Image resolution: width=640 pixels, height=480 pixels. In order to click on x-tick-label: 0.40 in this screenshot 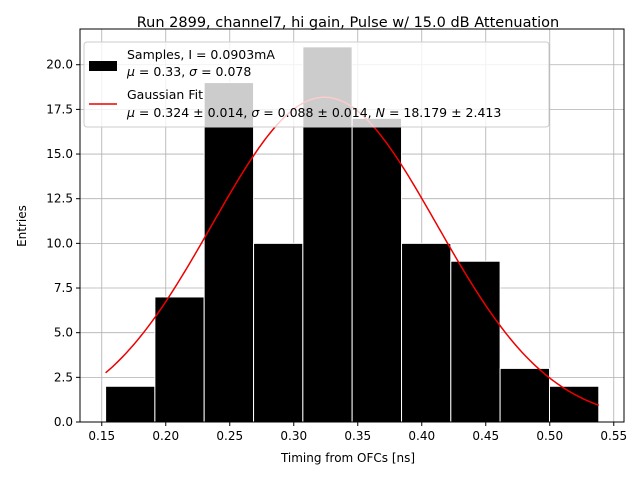, I will do `click(421, 436)`.